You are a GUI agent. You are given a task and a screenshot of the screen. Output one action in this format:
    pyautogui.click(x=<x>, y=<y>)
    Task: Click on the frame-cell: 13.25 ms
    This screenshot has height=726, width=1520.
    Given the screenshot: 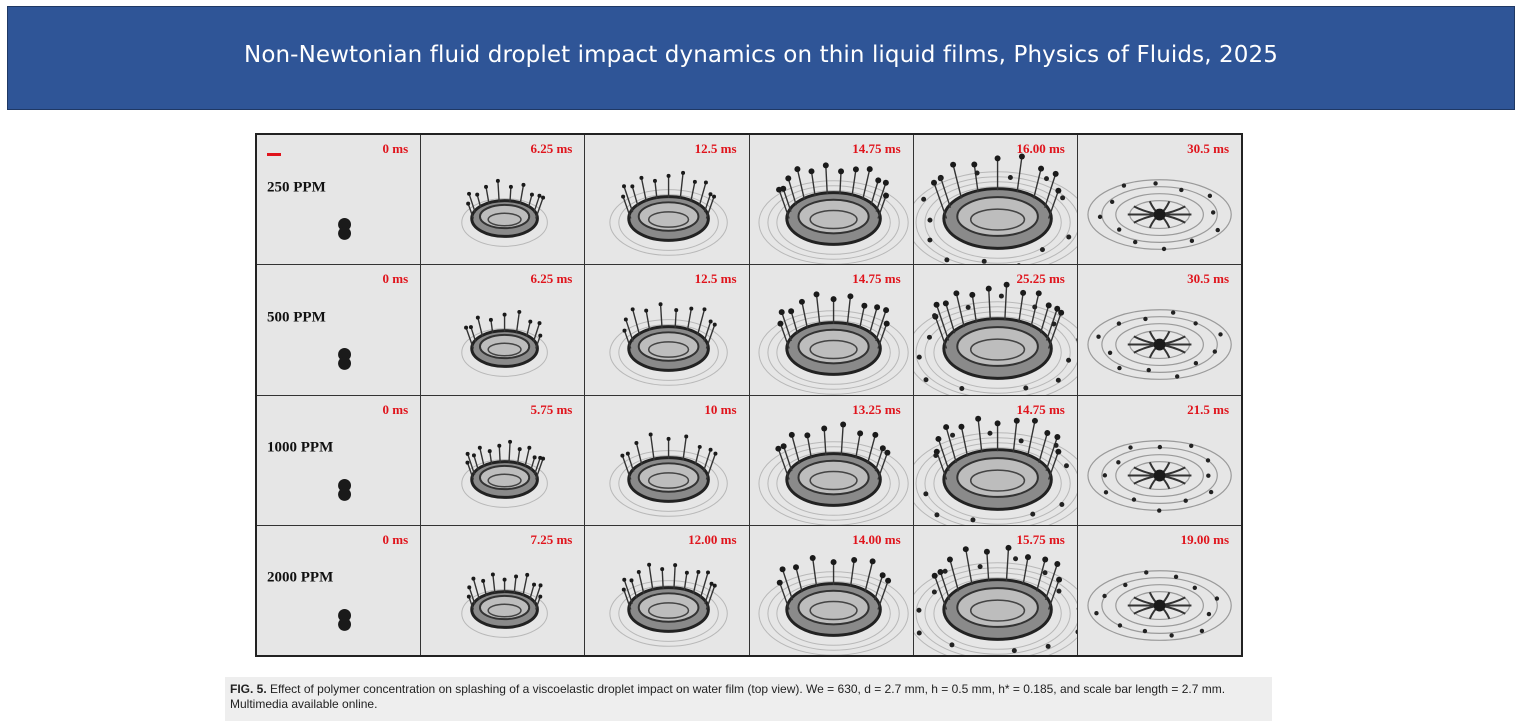 What is the action you would take?
    pyautogui.click(x=831, y=460)
    